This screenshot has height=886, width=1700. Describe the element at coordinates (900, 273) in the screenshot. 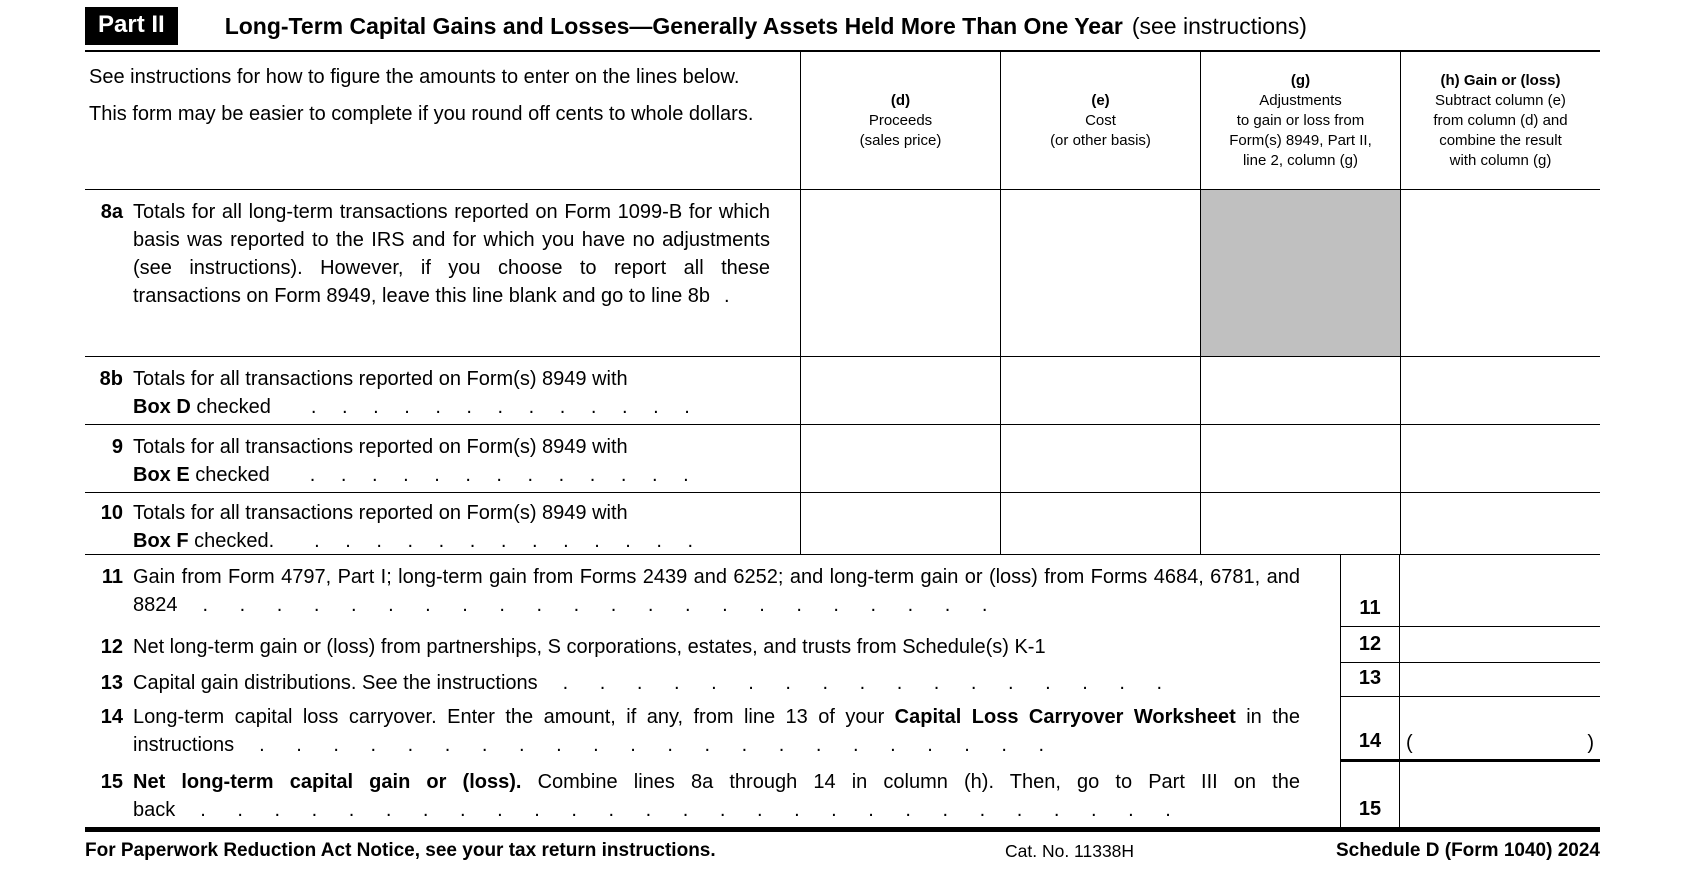

I see `cell-8a-col-d` at that location.